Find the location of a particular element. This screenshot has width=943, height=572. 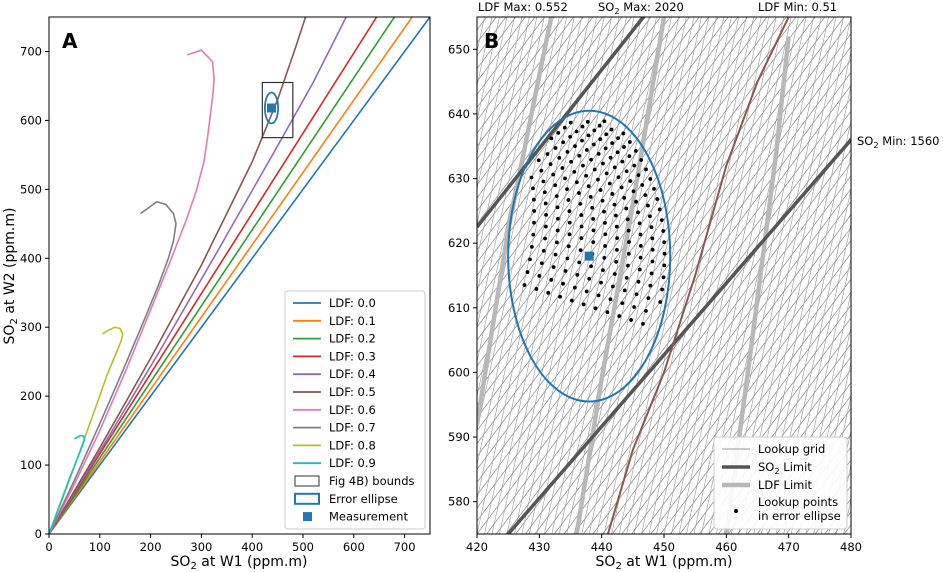

y-tick-label-b: 650 is located at coordinates (459, 49).